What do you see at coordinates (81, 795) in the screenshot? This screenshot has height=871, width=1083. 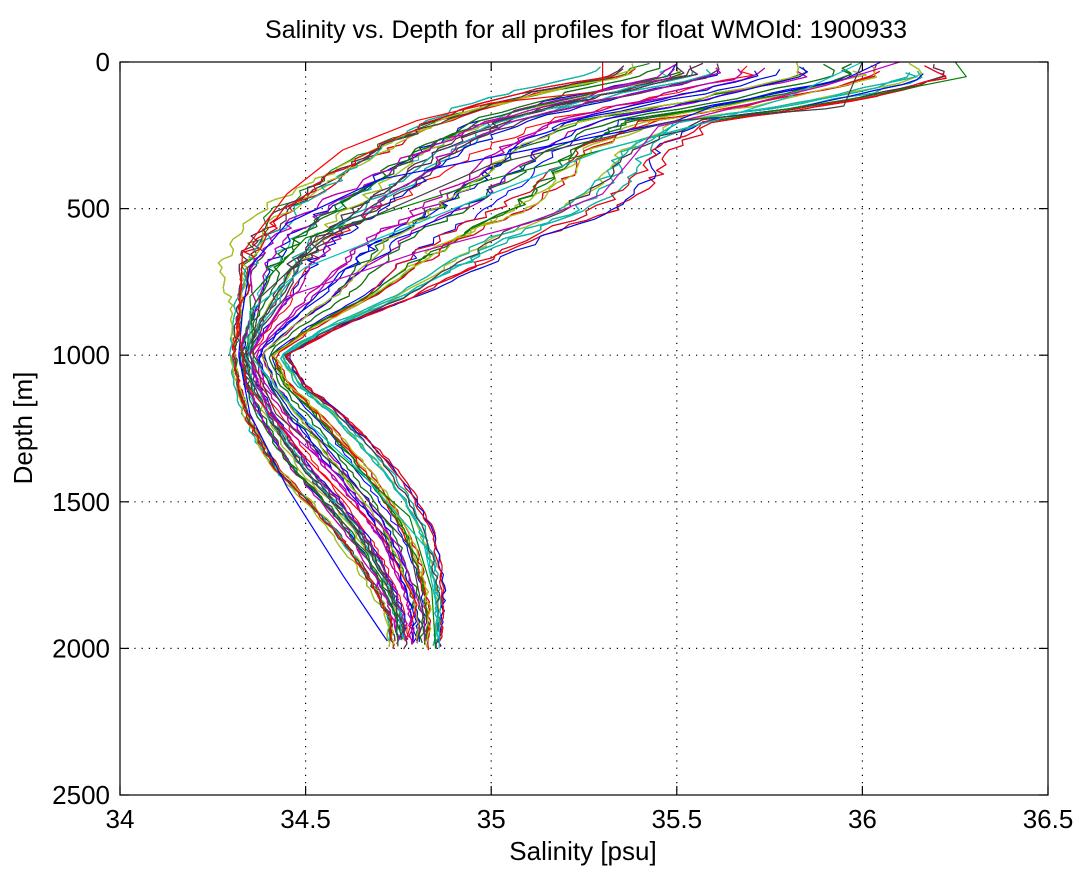 I see `y-tick-label: 2500` at bounding box center [81, 795].